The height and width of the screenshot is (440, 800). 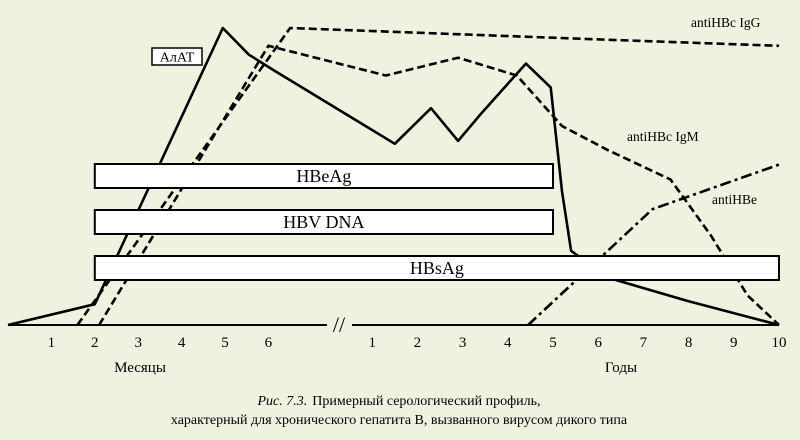 What do you see at coordinates (653, 244) in the screenshot?
I see `series-line-antihbe` at bounding box center [653, 244].